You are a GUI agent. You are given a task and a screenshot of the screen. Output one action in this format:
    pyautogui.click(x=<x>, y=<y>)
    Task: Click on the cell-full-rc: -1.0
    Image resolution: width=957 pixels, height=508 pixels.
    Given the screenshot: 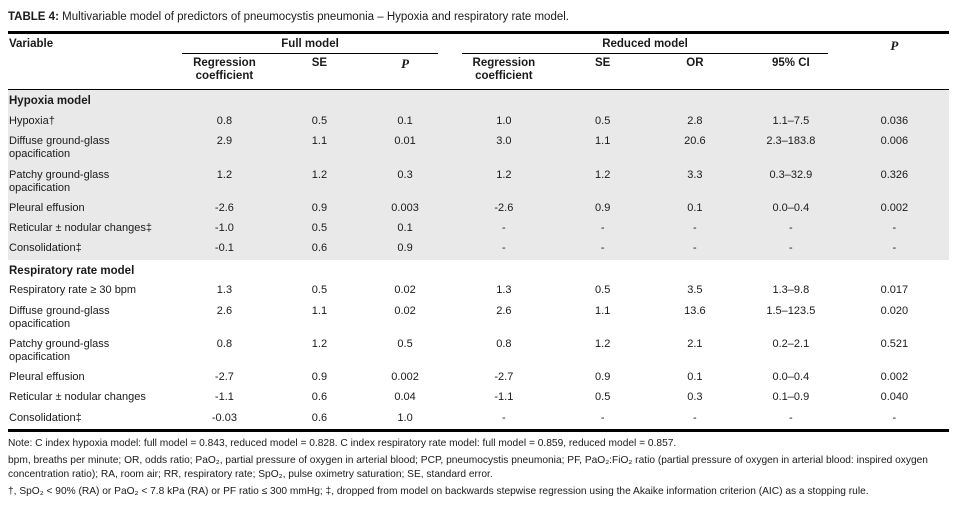 What is the action you would take?
    pyautogui.click(x=224, y=228)
    